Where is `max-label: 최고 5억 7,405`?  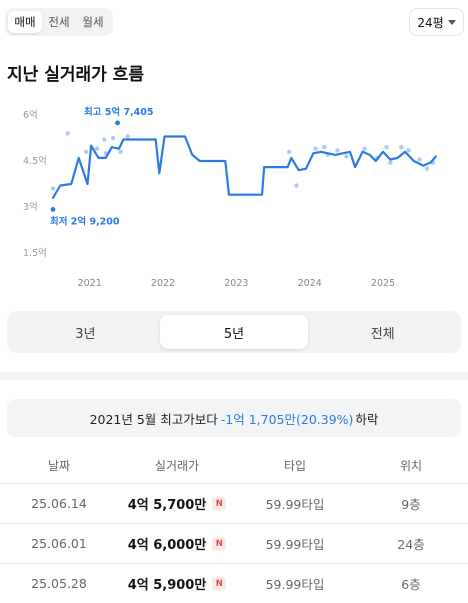 max-label: 최고 5억 7,405 is located at coordinates (119, 112).